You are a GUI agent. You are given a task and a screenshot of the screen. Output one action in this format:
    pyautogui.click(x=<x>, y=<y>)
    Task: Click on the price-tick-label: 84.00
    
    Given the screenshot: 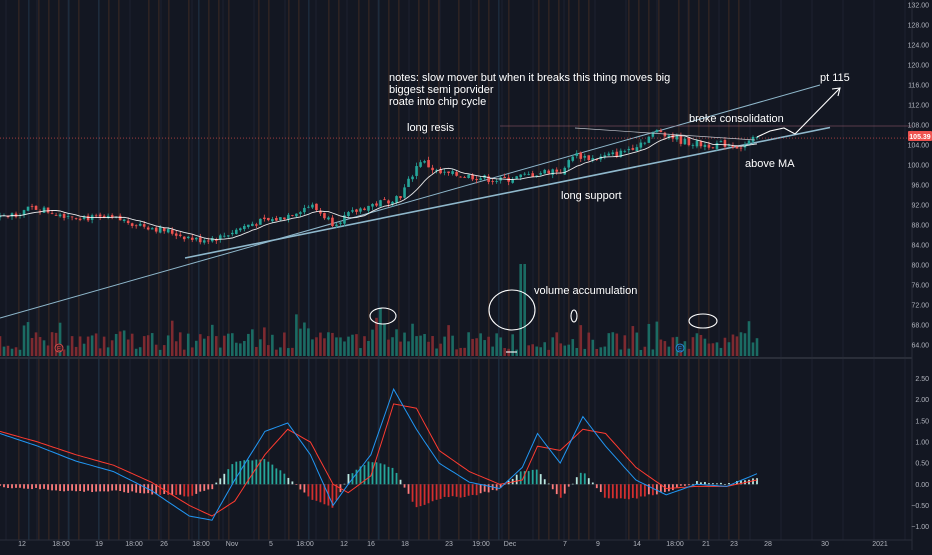 What is the action you would take?
    pyautogui.click(x=920, y=246)
    